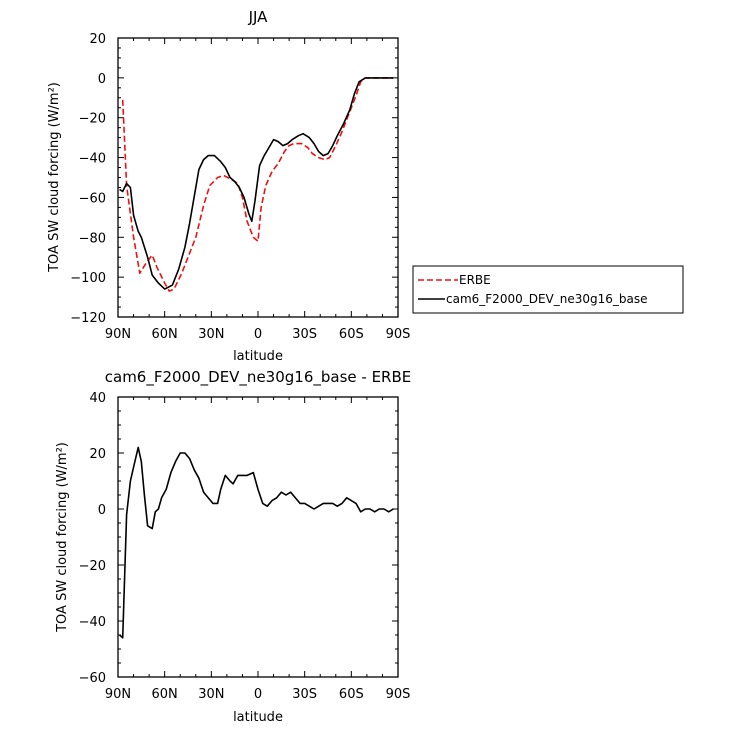 This screenshot has height=729, width=729. What do you see at coordinates (88, 278) in the screenshot?
I see `top-y-tick-label: −100` at bounding box center [88, 278].